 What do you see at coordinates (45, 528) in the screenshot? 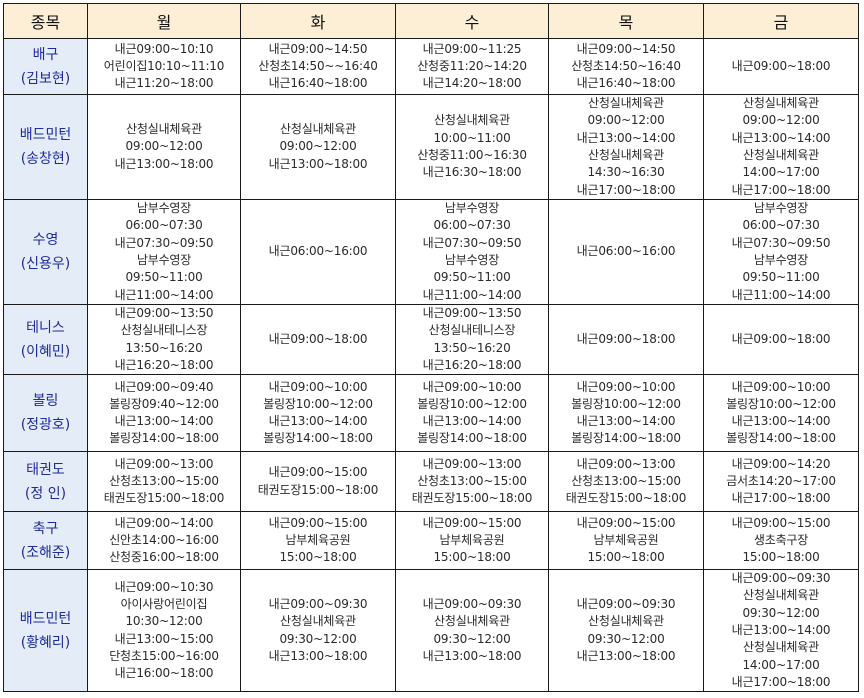
I see `sport-name: 축구` at bounding box center [45, 528].